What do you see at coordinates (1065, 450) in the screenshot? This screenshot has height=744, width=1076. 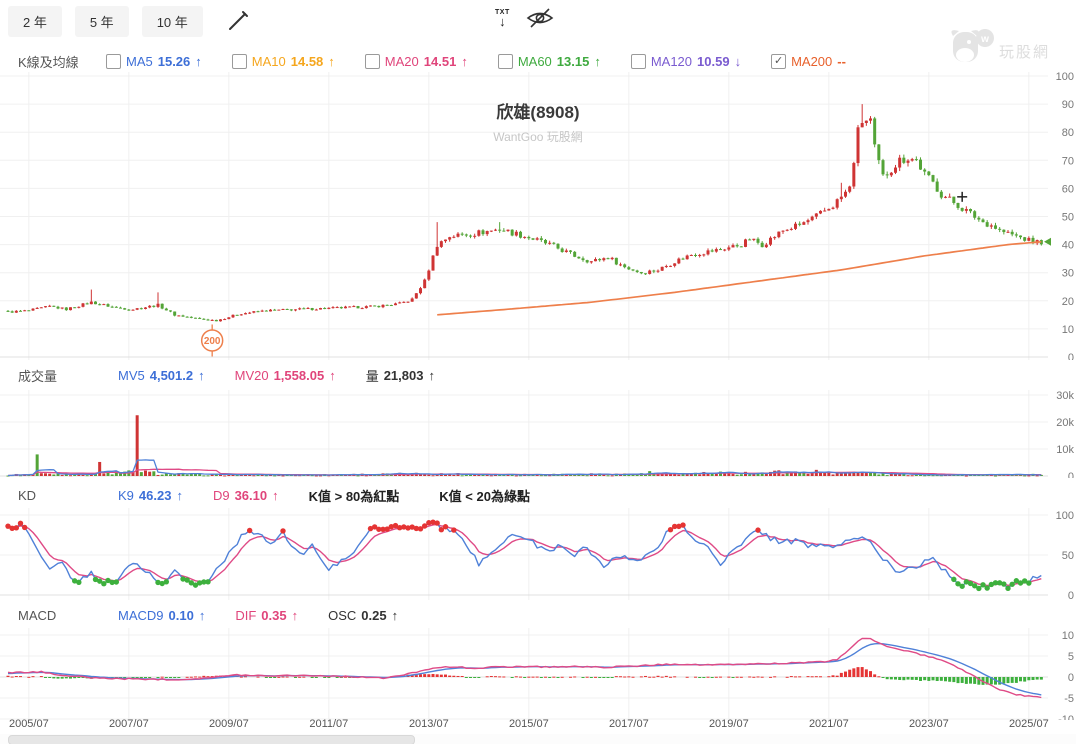 I see `svg-text: 10k` at bounding box center [1065, 450].